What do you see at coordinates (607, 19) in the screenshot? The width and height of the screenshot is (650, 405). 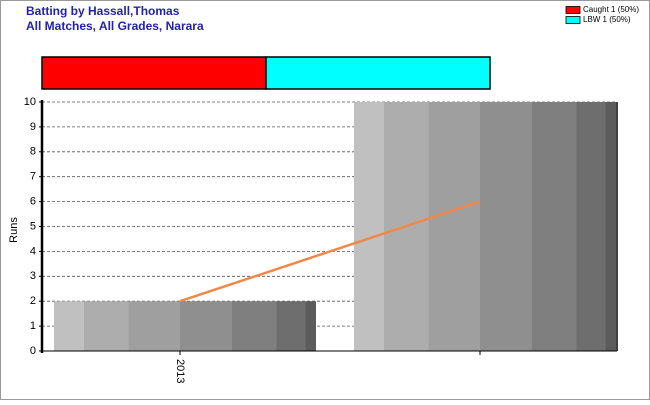 I see `legend-label: LBW 1 (50%)` at bounding box center [607, 19].